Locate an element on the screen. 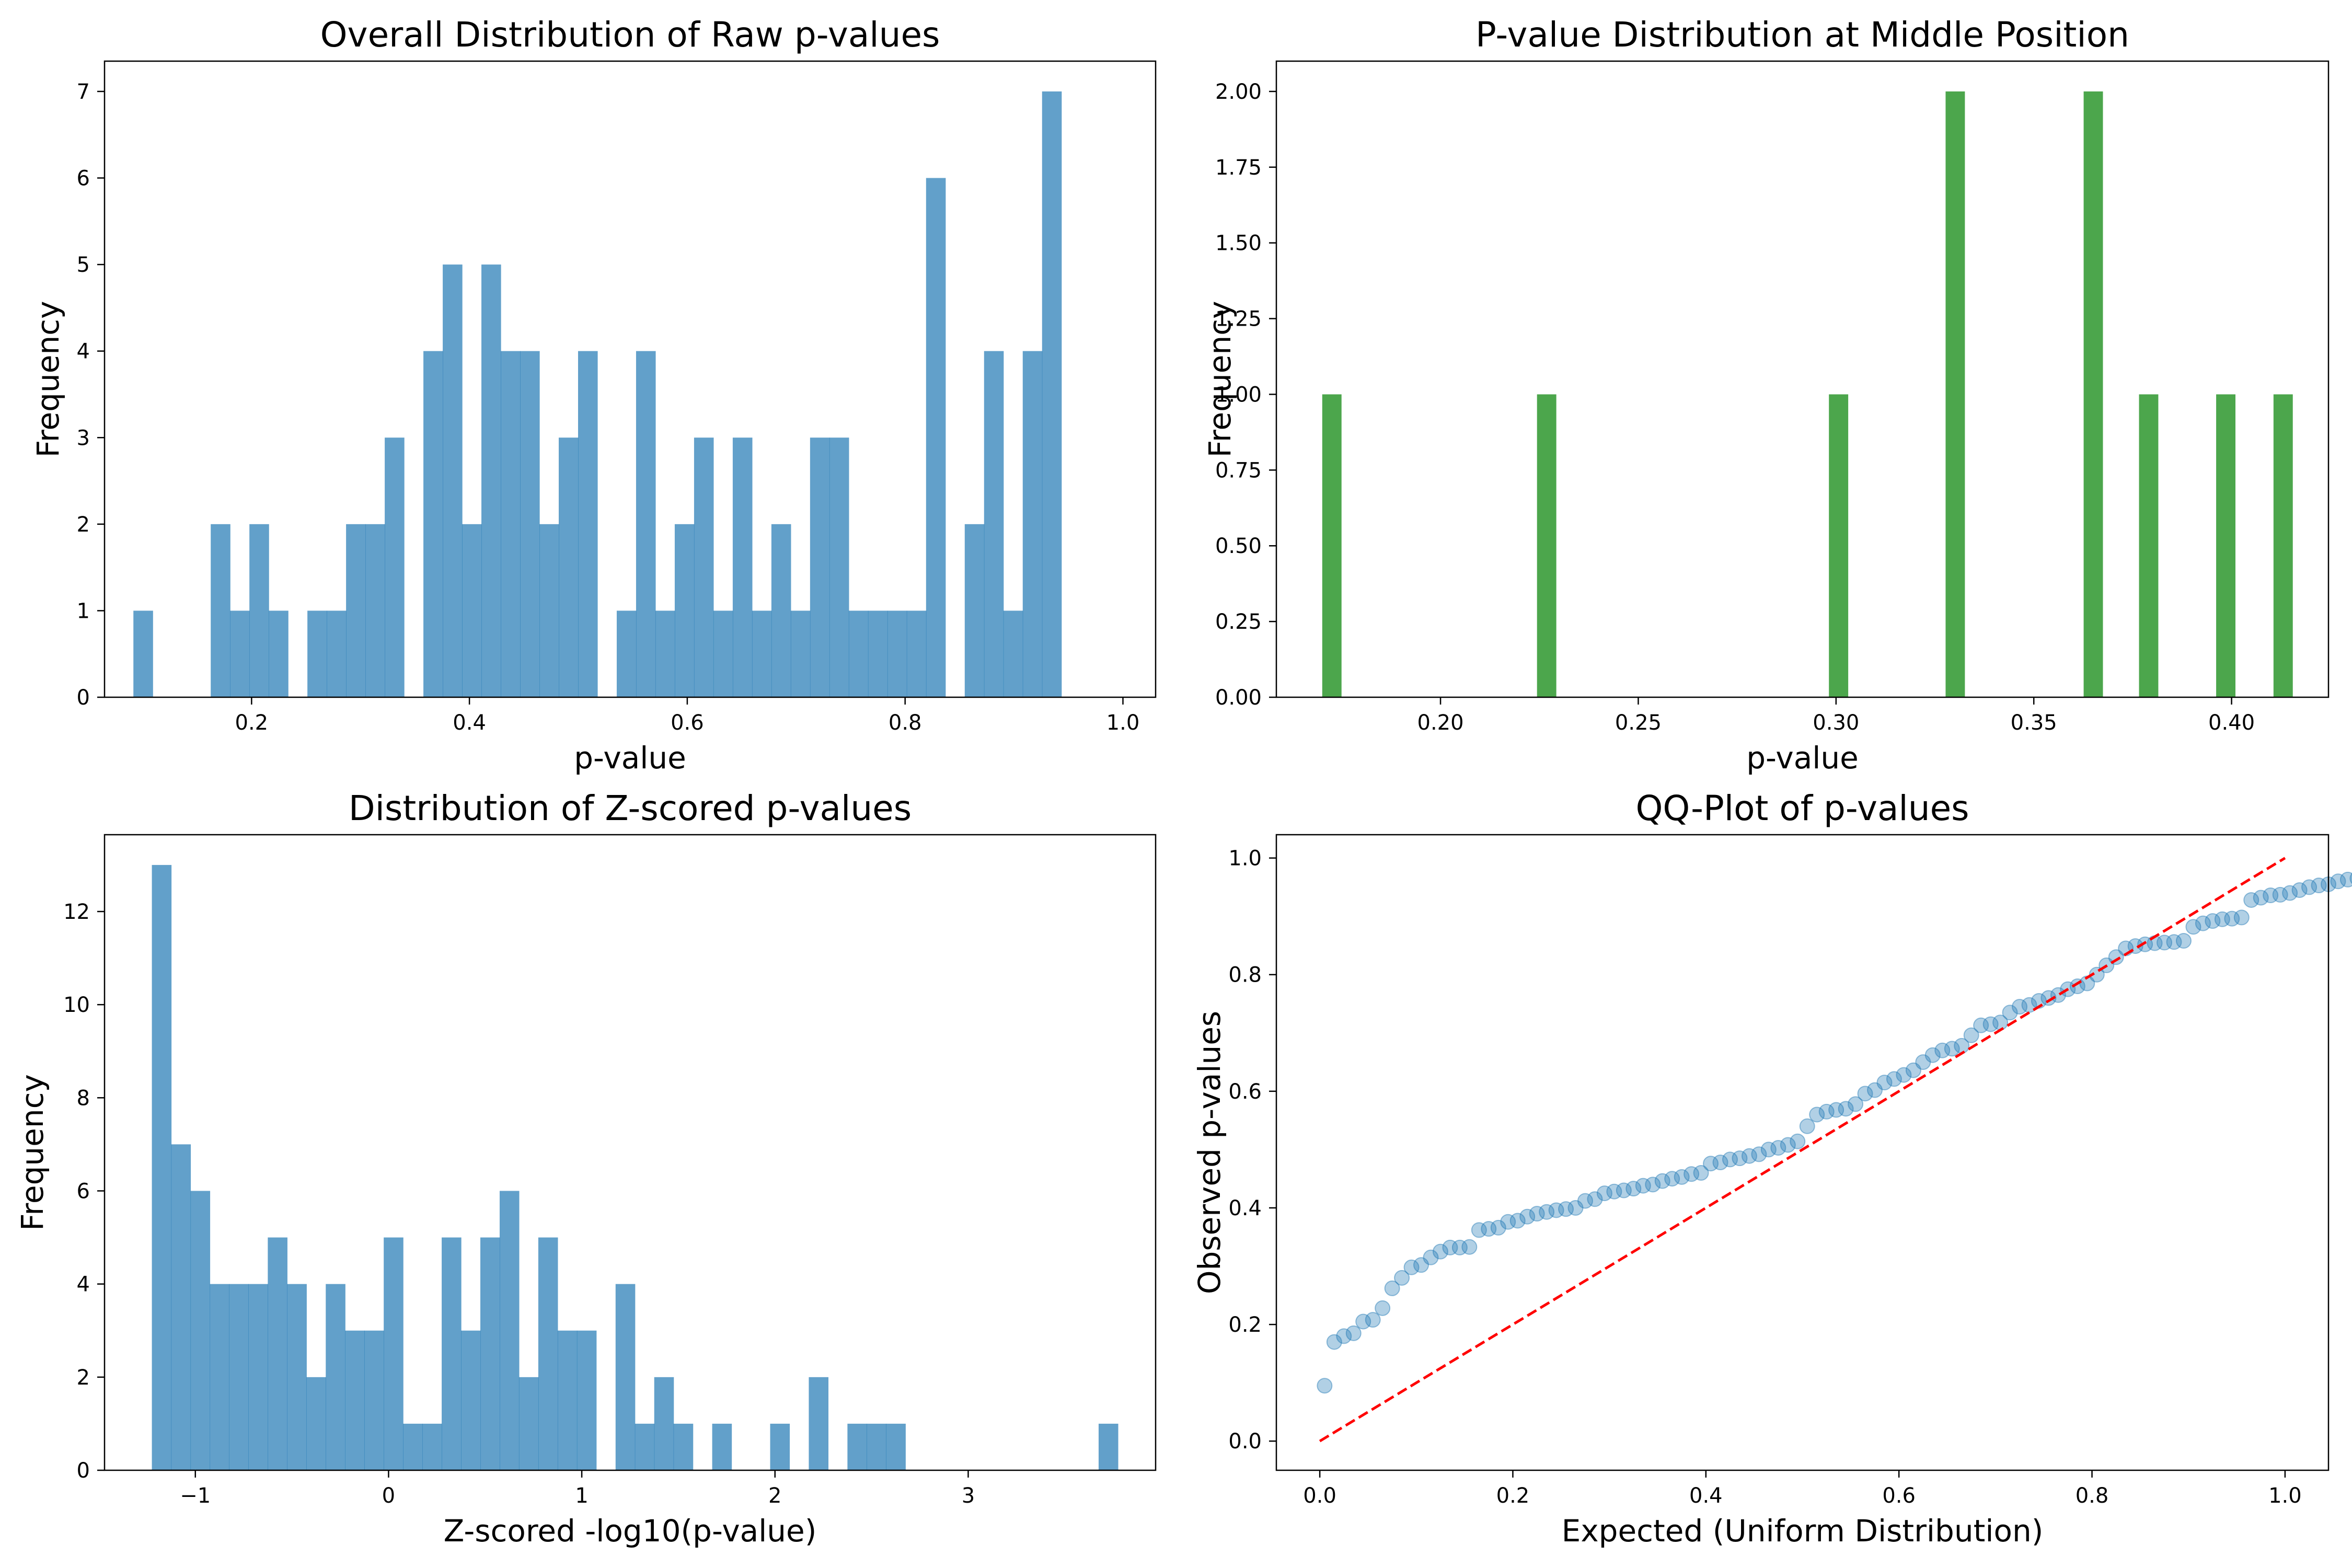 Image resolution: width=2352 pixels, height=1568 pixels. x-tick-label: 0.40 is located at coordinates (2231, 723).